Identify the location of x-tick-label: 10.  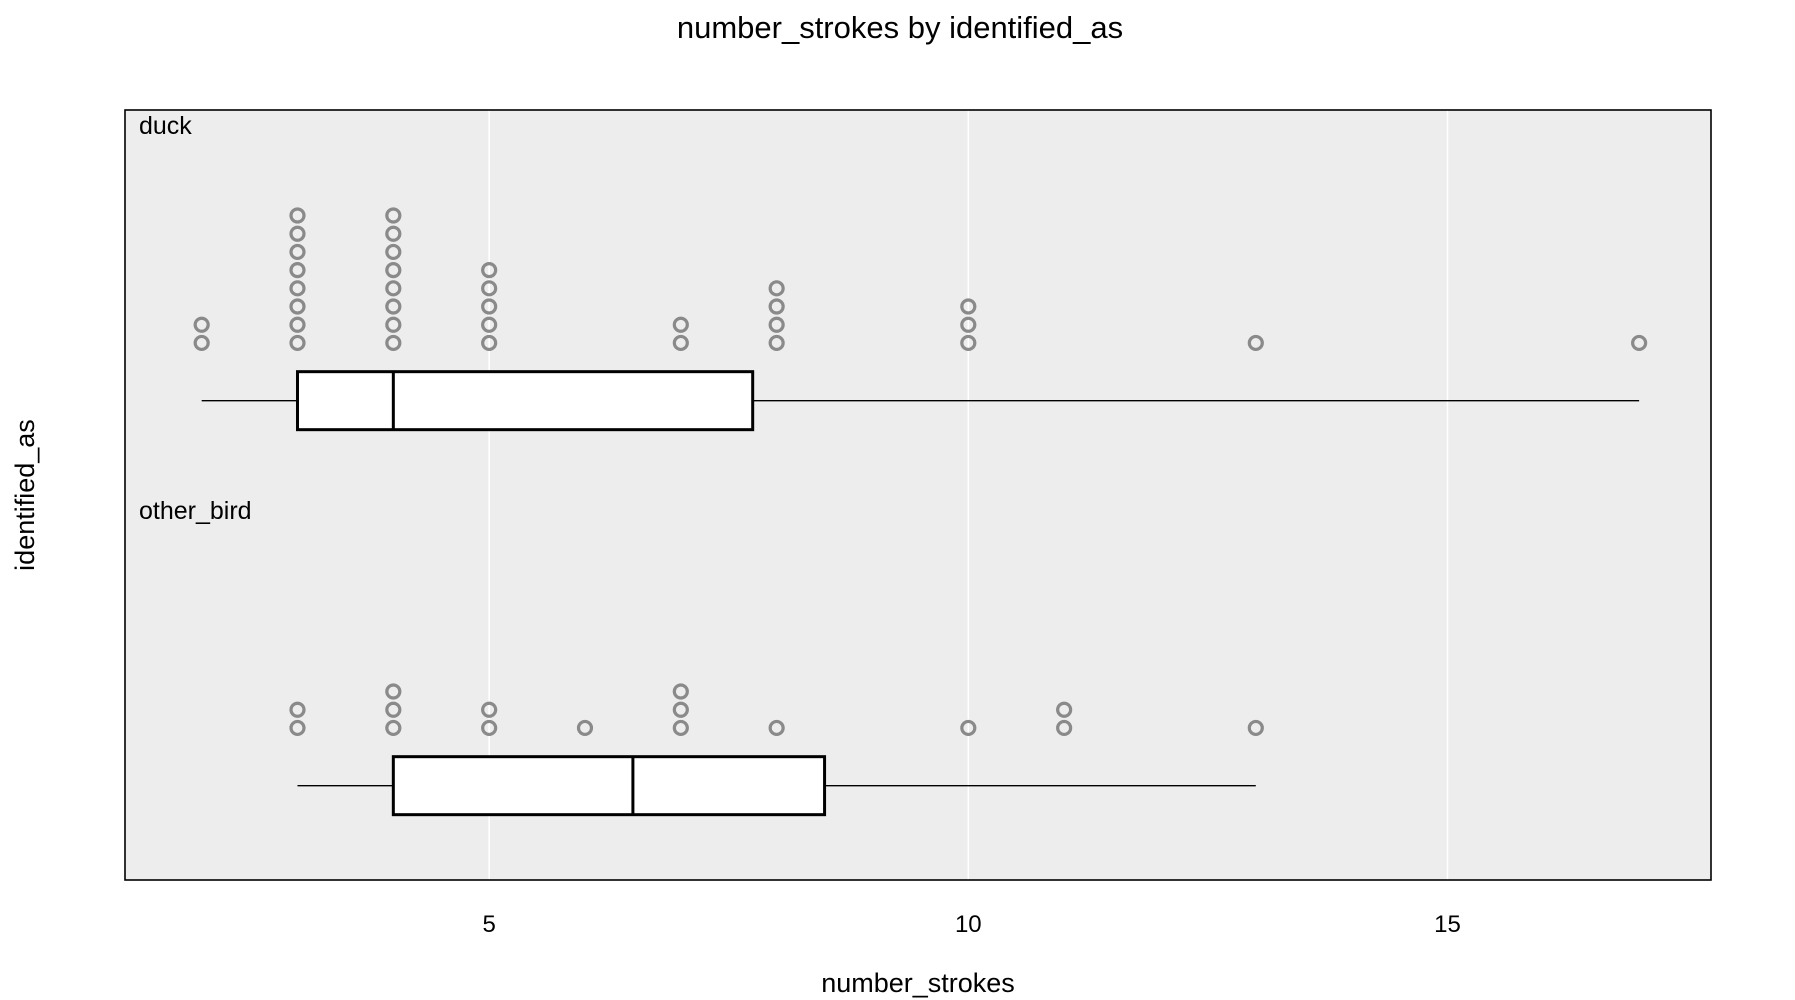
(968, 924).